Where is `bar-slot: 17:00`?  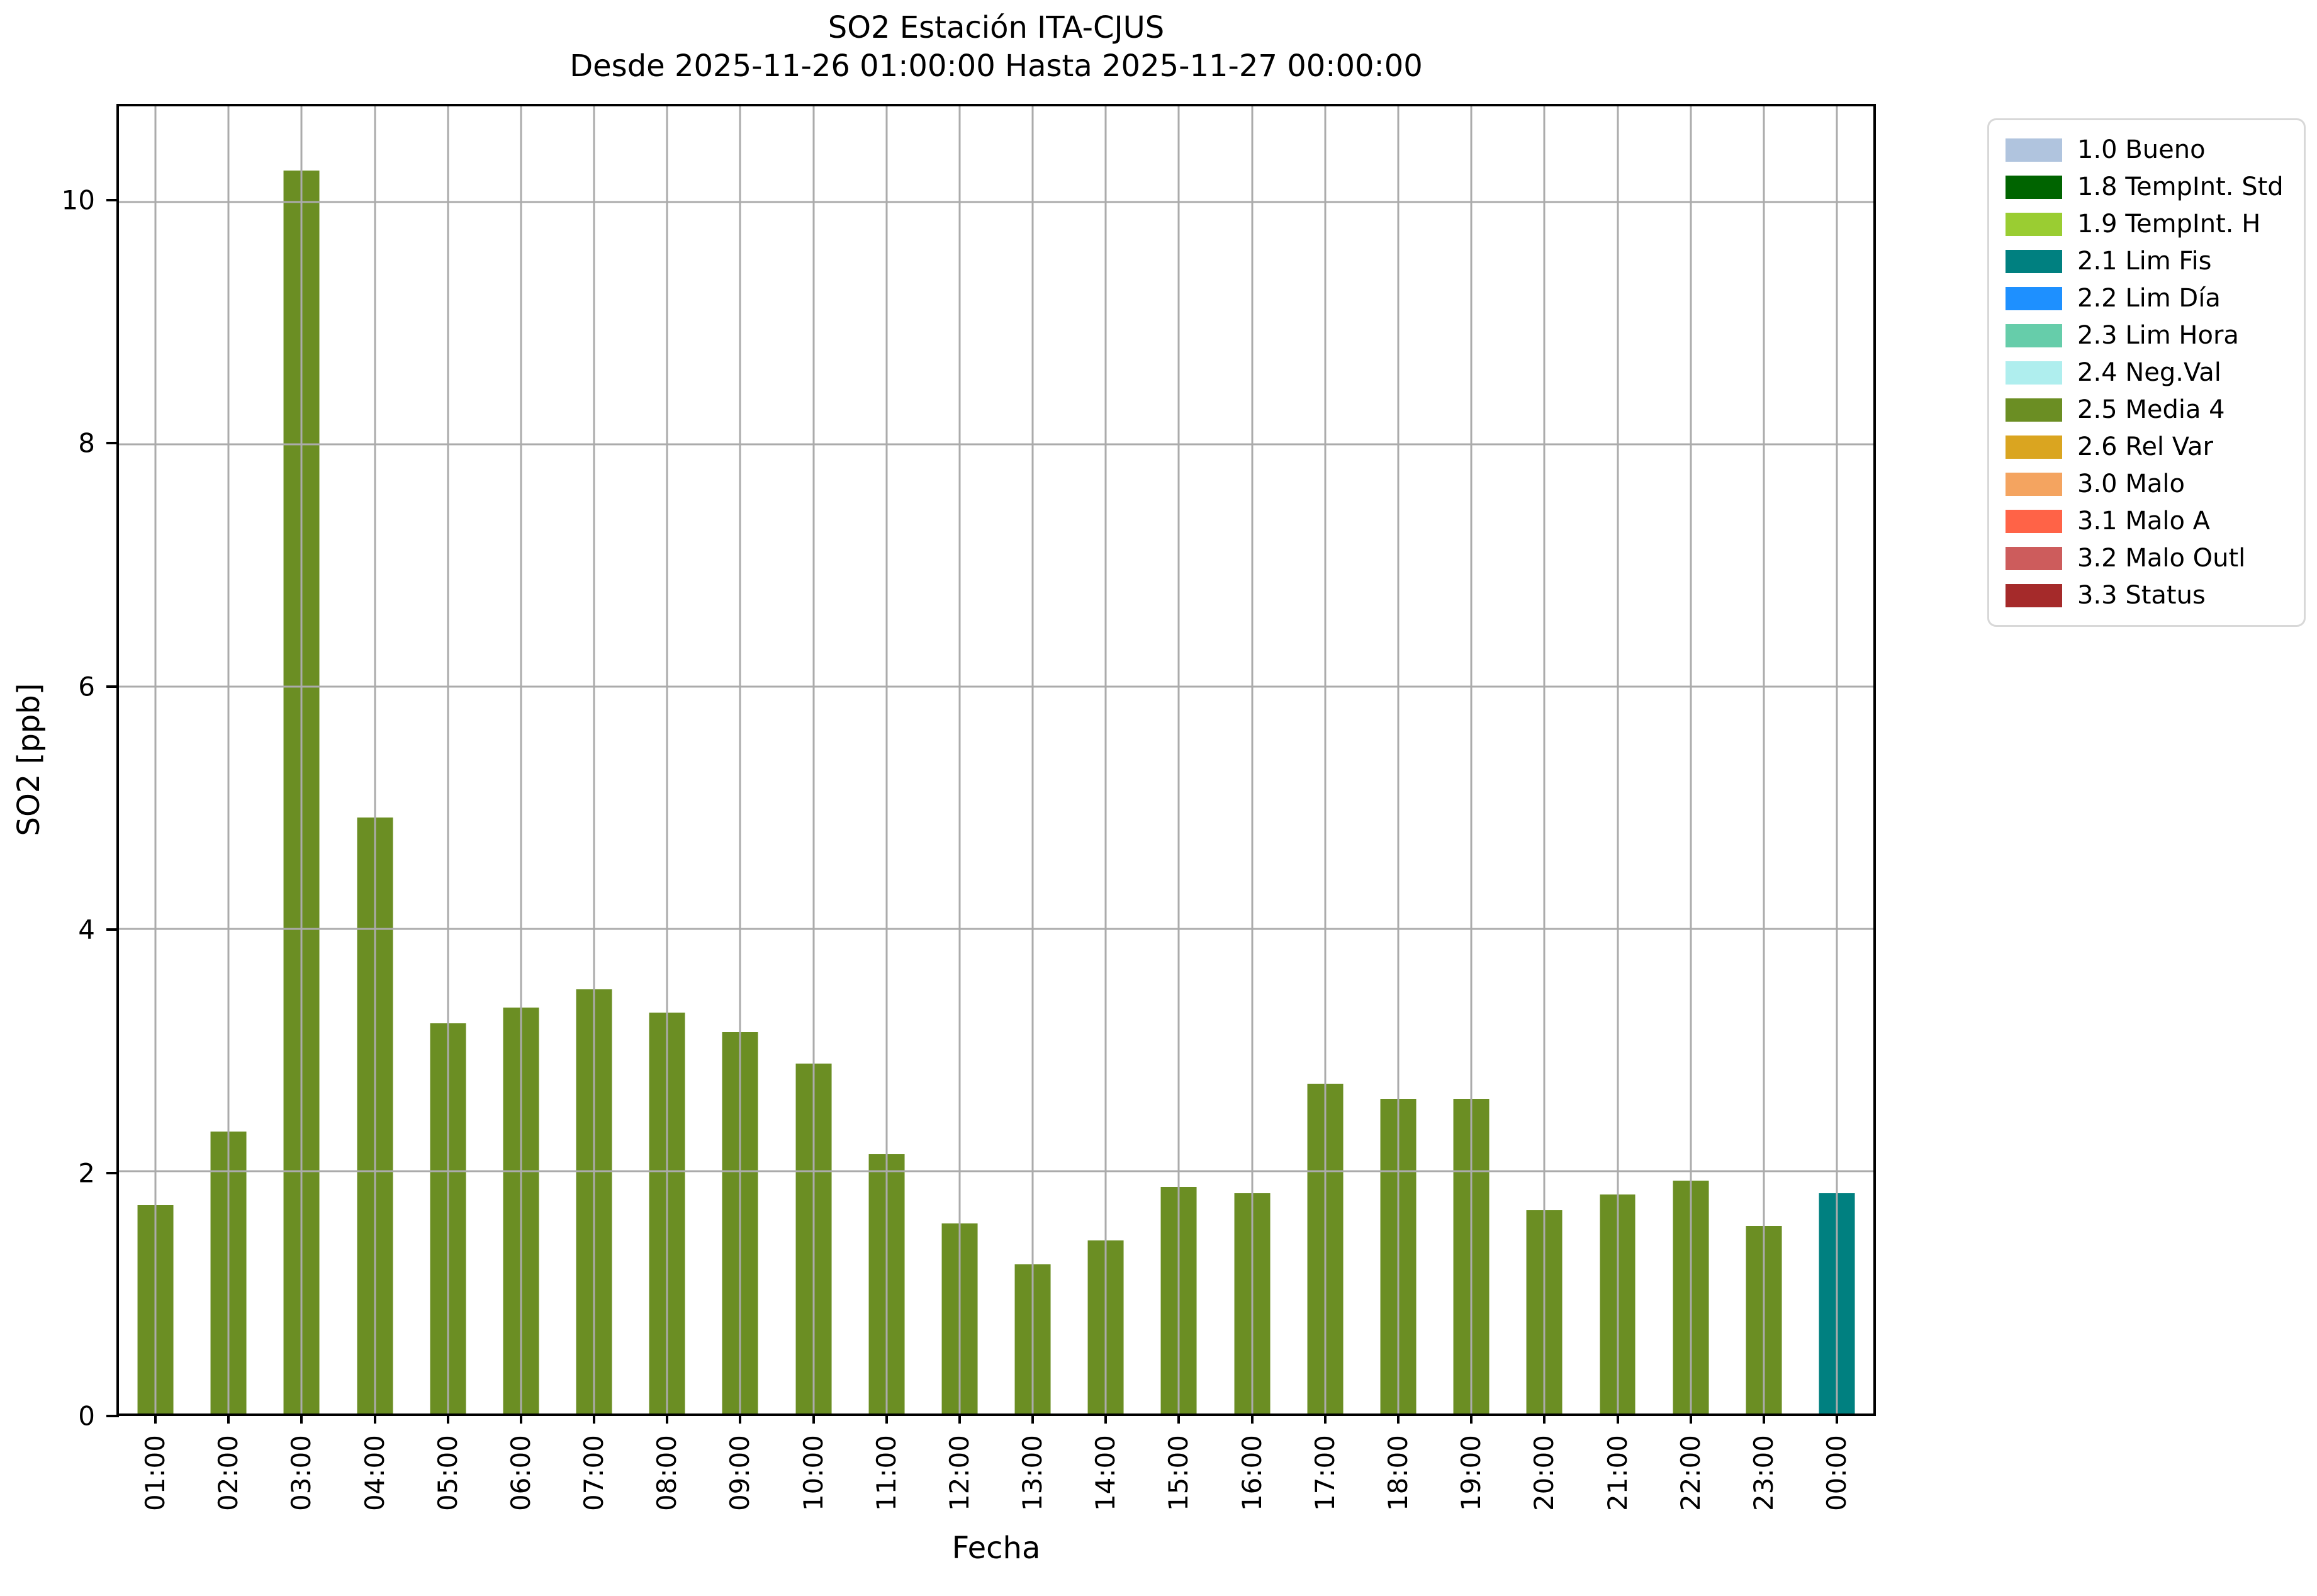
bar-slot: 17:00 is located at coordinates (1325, 808).